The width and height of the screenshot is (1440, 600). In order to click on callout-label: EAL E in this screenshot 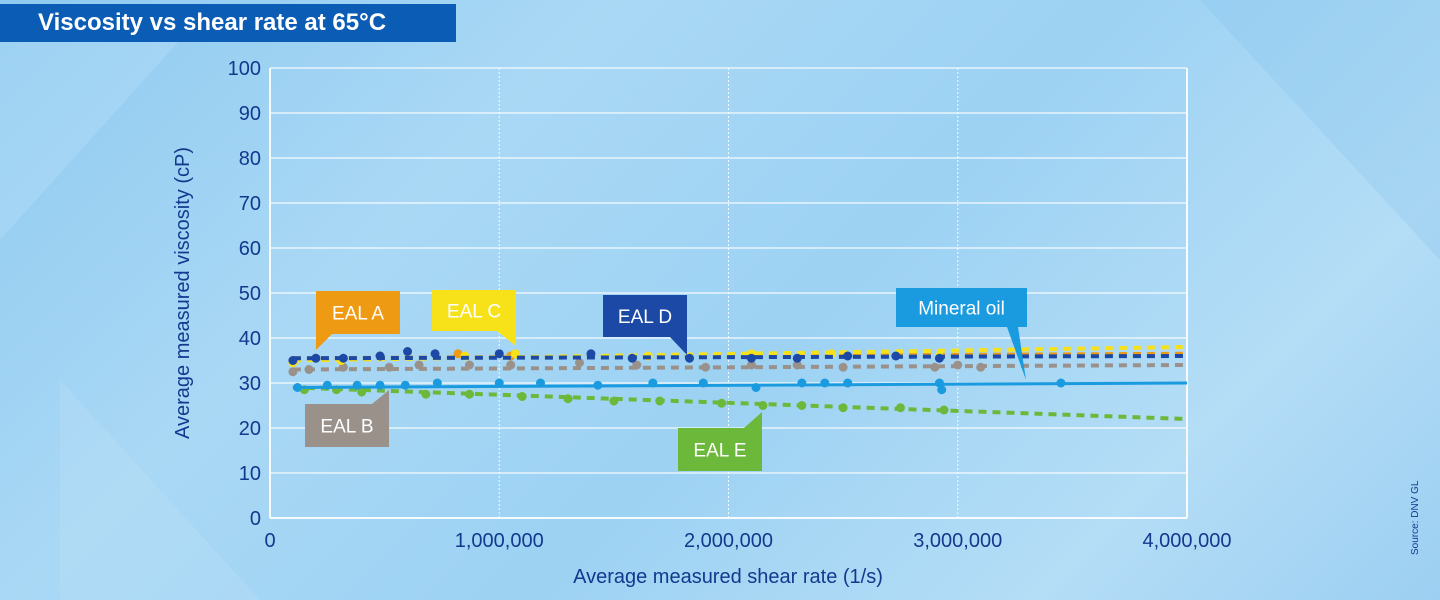, I will do `click(719, 451)`.